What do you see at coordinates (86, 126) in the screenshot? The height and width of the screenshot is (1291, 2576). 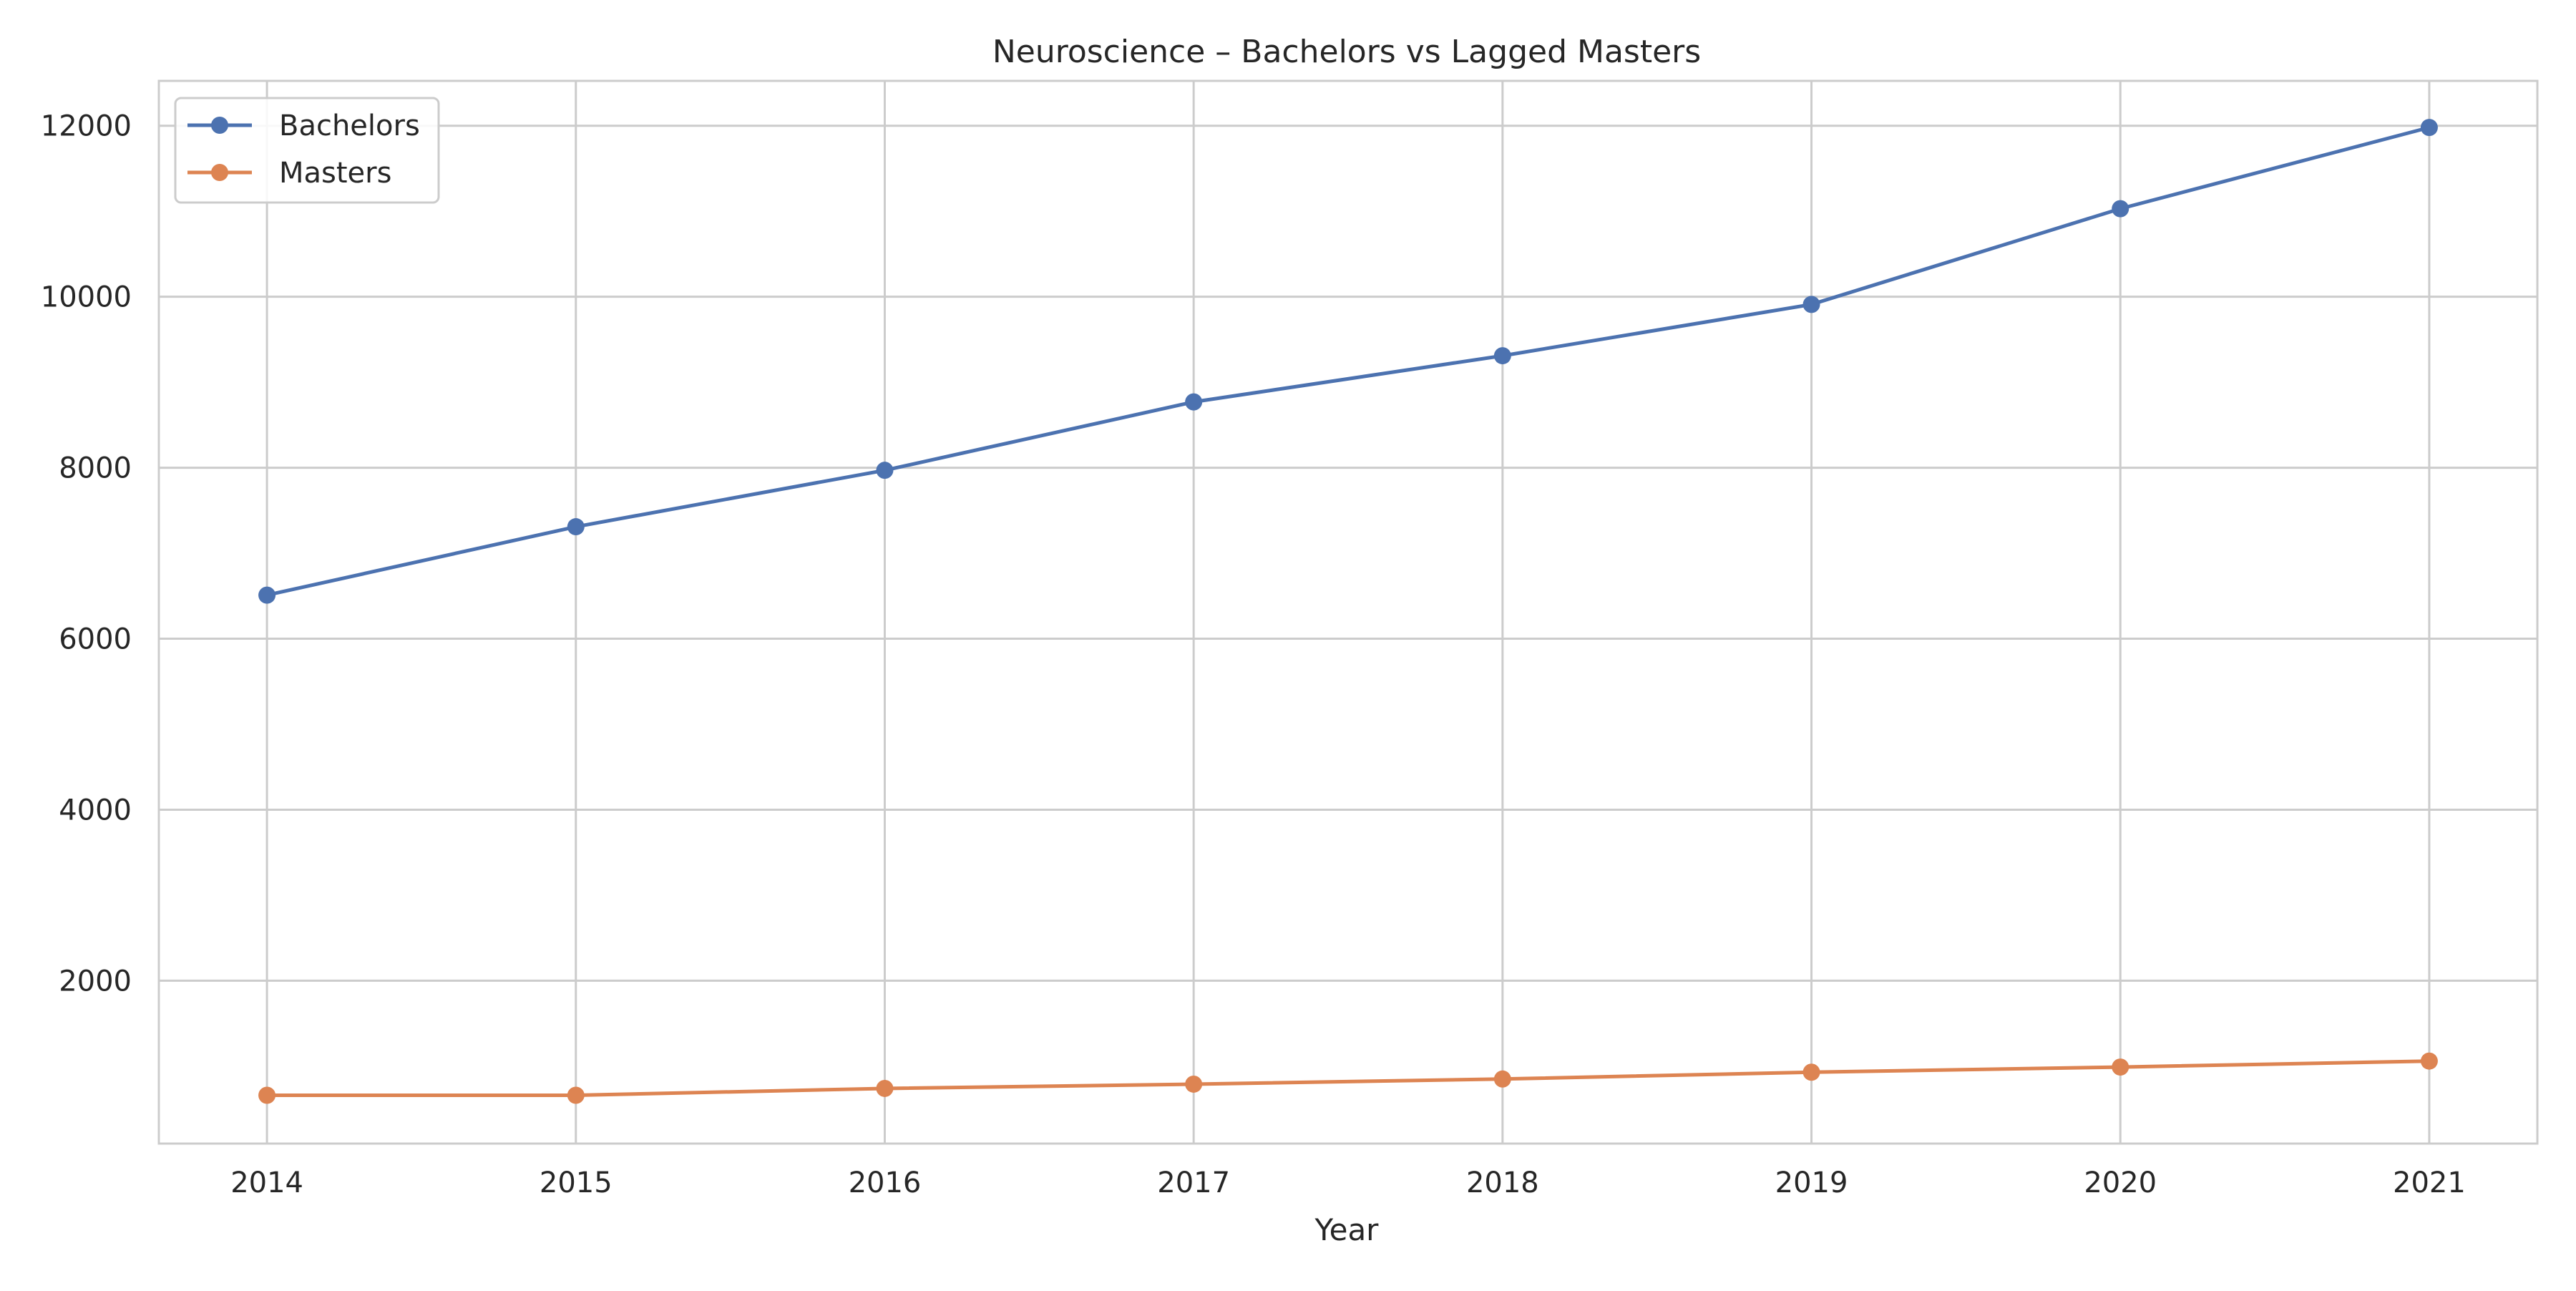 I see `y-tick-label: 12000` at bounding box center [86, 126].